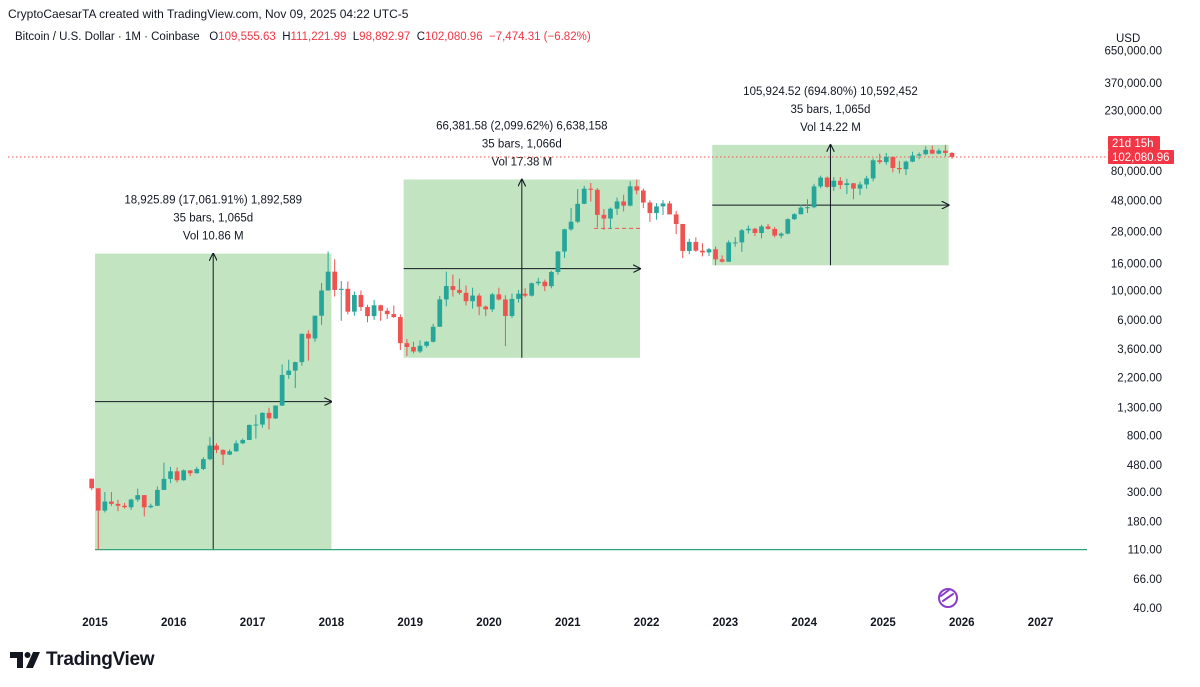 This screenshot has width=1200, height=687. I want to click on range-label-change: 66,381.58 (2,099.62%) 6,638,158, so click(521, 127).